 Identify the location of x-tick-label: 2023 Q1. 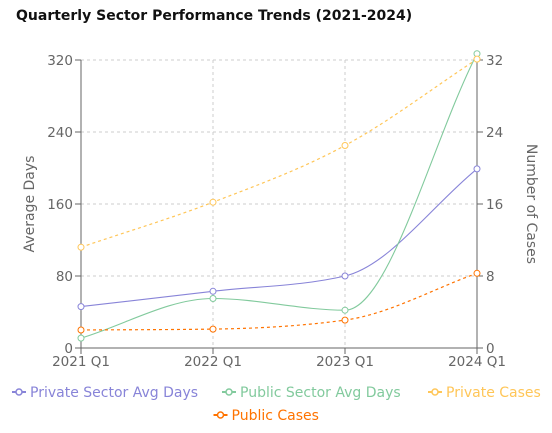
(345, 362).